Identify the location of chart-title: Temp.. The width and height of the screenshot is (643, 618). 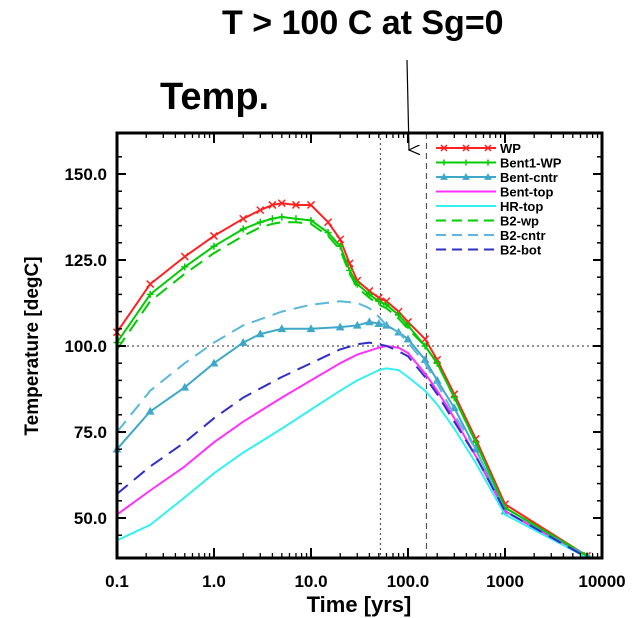
(215, 97).